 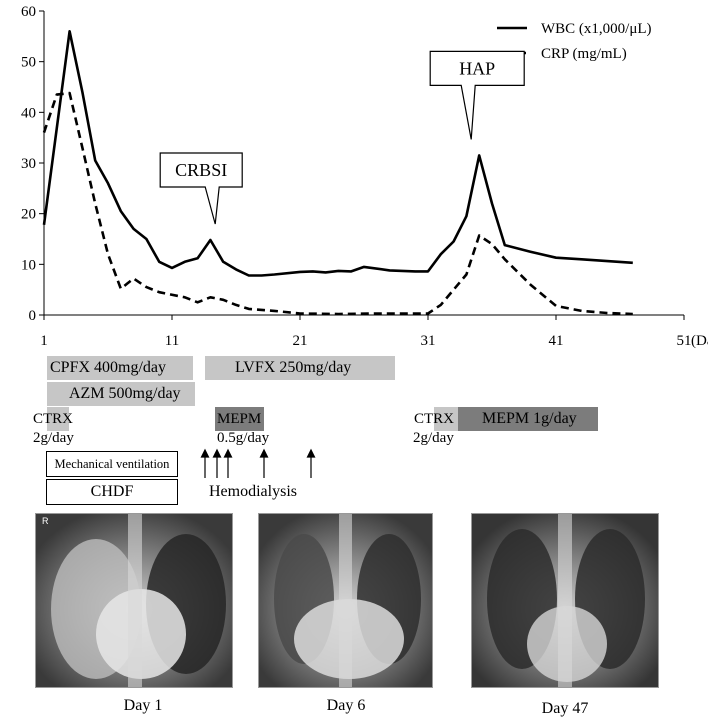 What do you see at coordinates (346, 705) in the screenshot?
I see `caption-day6: Day 6` at bounding box center [346, 705].